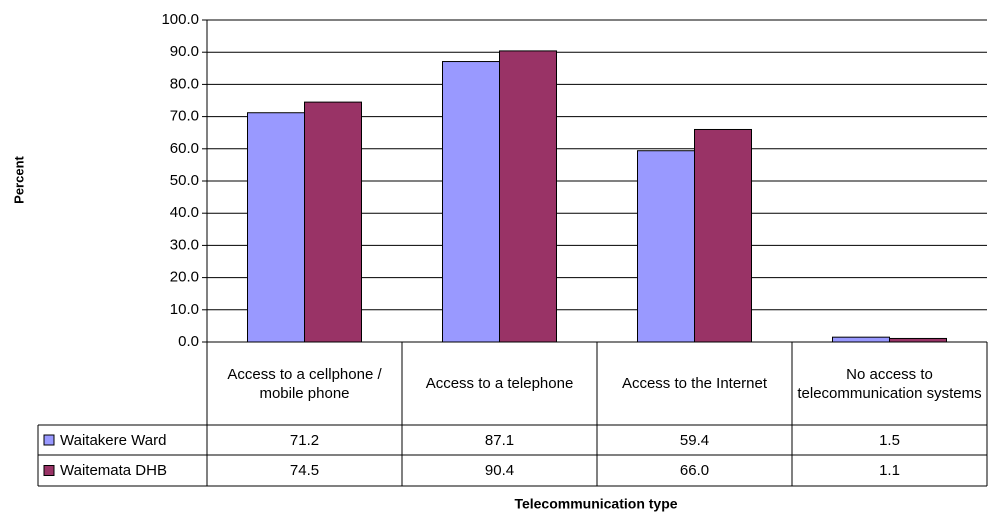 The width and height of the screenshot is (991, 515). I want to click on y-tick-label: 50.0, so click(184, 180).